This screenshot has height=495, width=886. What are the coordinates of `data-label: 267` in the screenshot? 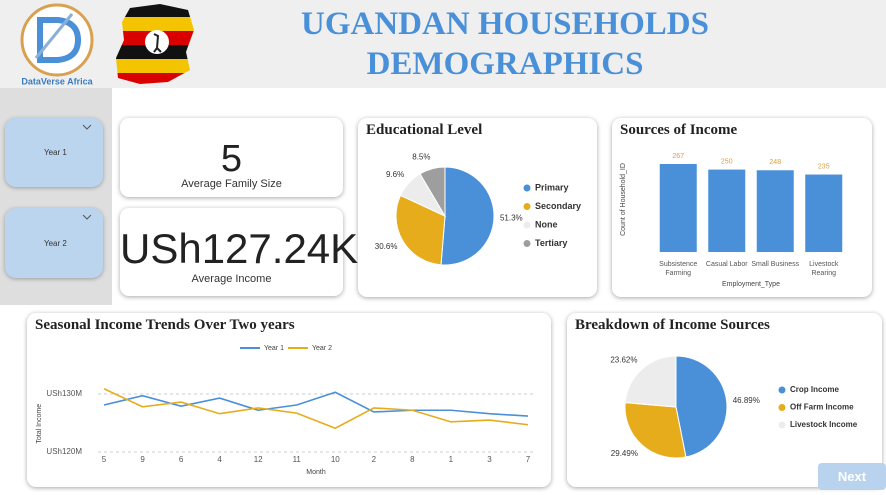 It's located at (678, 156).